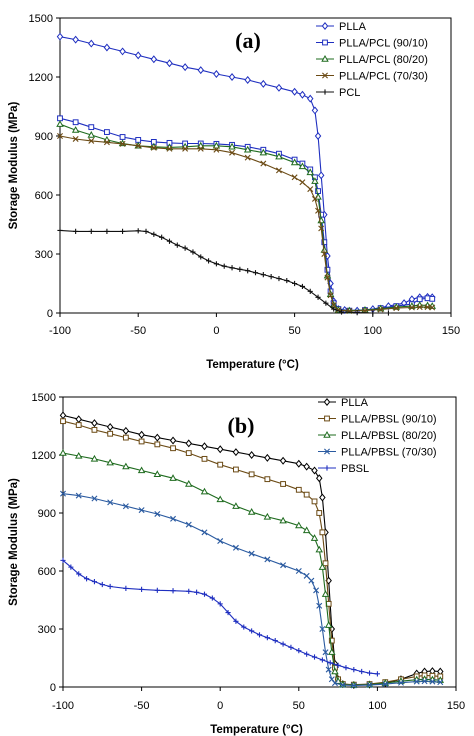 This screenshot has height=736, width=474. I want to click on x-tick-label: -100, so click(63, 706).